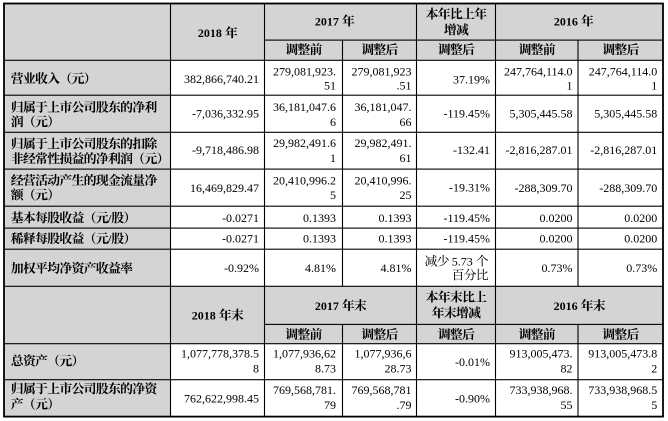 This screenshot has width=668, height=421. Describe the element at coordinates (241, 268) in the screenshot. I see `svg-text: -0.92%` at that location.